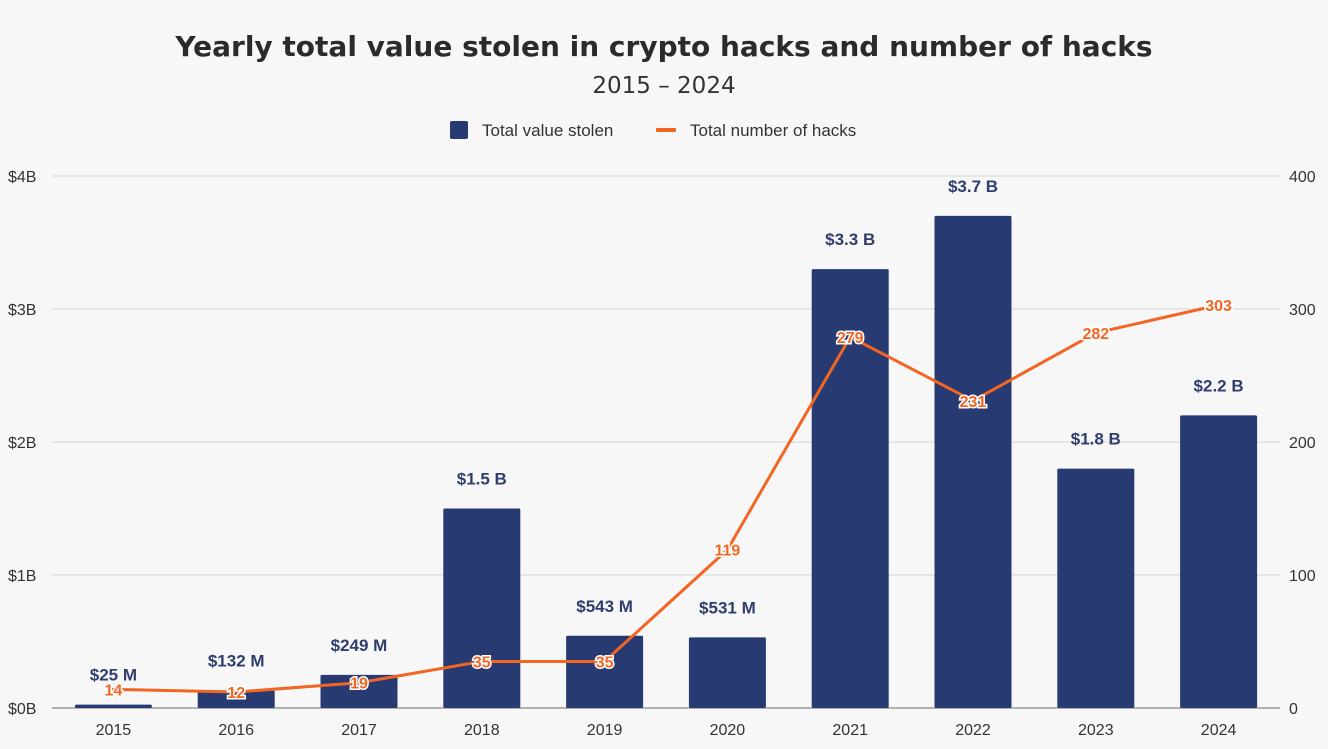 The width and height of the screenshot is (1328, 749). What do you see at coordinates (359, 730) in the screenshot?
I see `x-axis-tick-label: 2017` at bounding box center [359, 730].